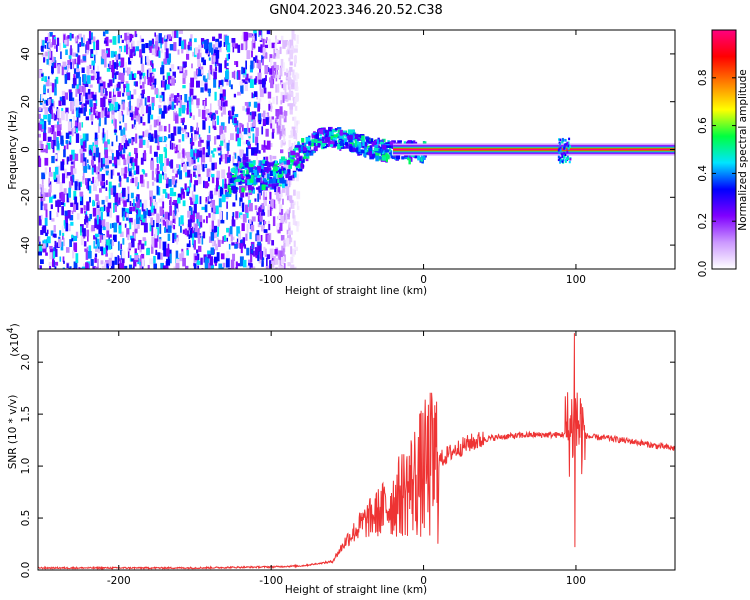  What do you see at coordinates (717, 153) in the screenshot?
I see `colorbar-ticks: 0.00.20.40.60.8` at bounding box center [717, 153].